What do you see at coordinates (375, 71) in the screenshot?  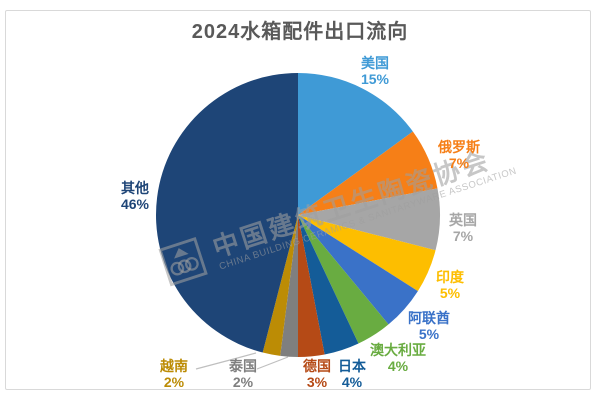 I see `slice-label-usa: 美国 15%` at bounding box center [375, 71].